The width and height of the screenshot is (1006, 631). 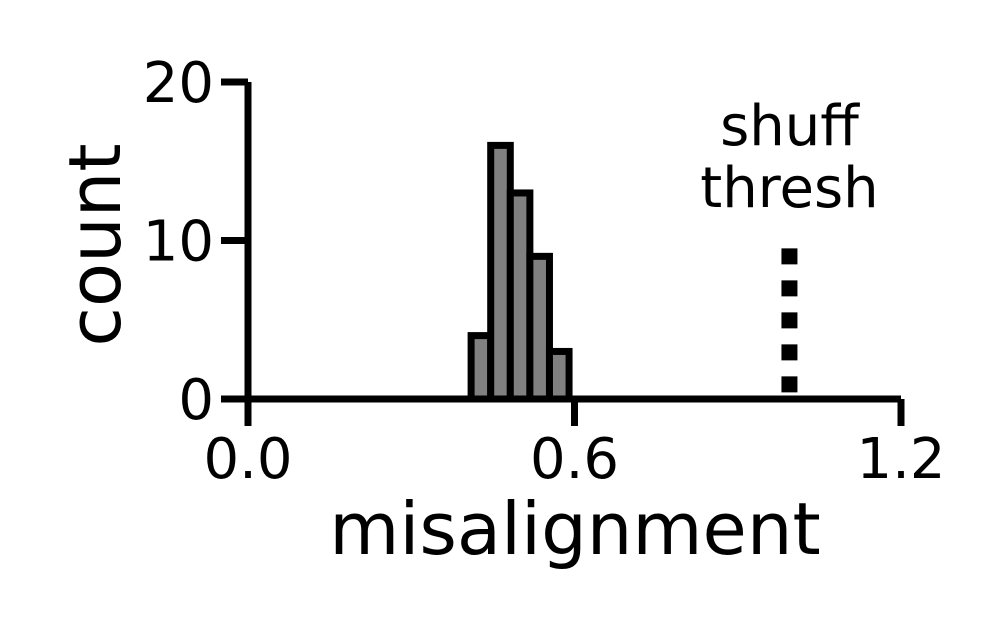 I want to click on x-tick-label: 0.6, so click(x=574, y=459).